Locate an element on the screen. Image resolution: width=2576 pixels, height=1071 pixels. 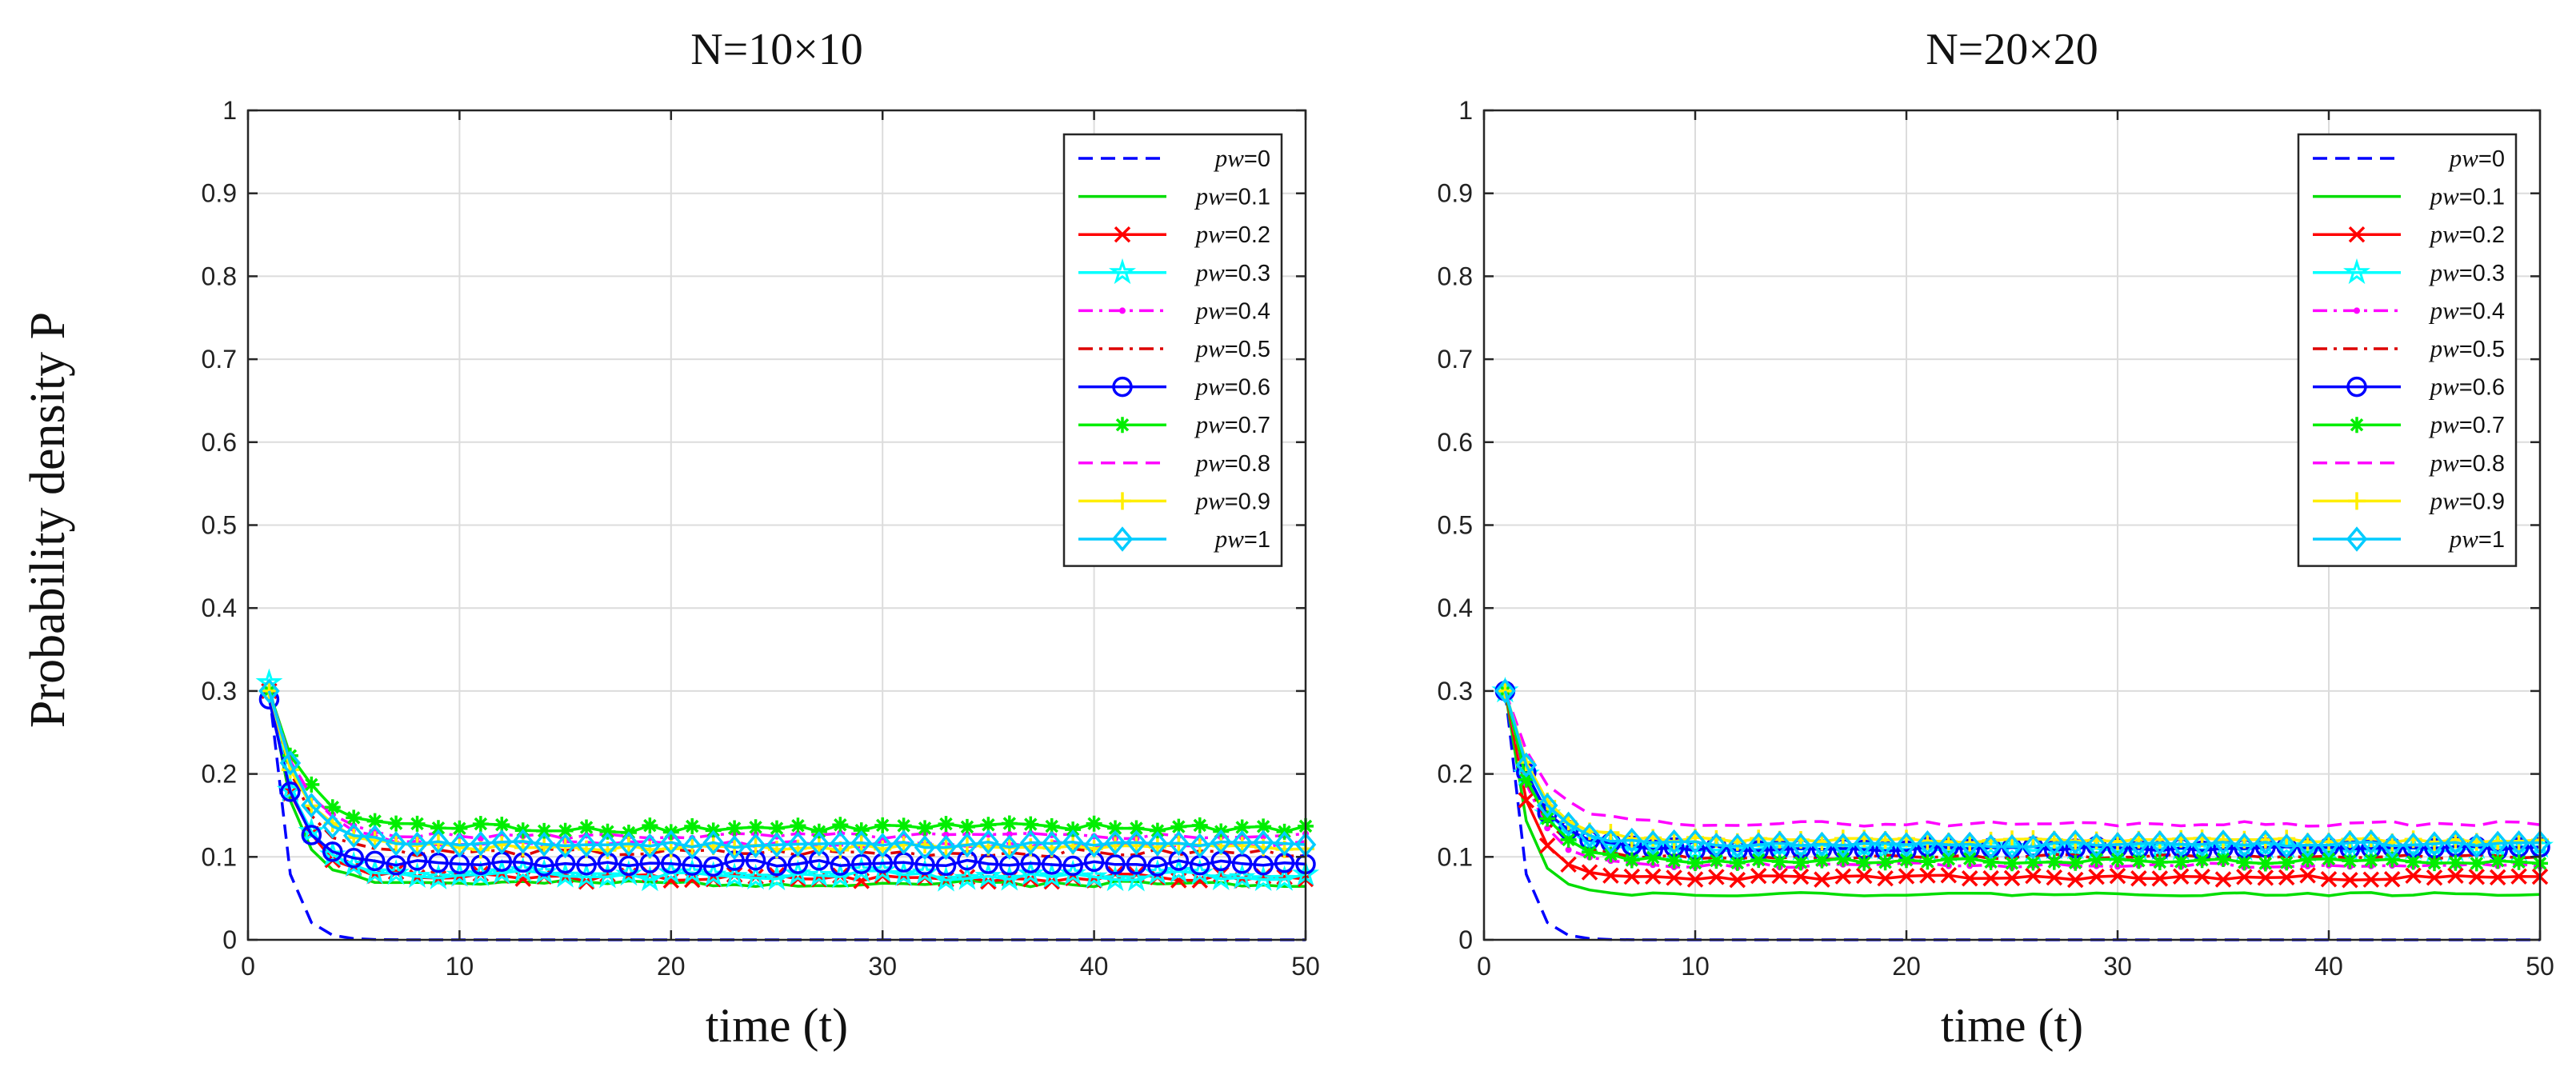
x-tick-label: 30 is located at coordinates (2117, 966).